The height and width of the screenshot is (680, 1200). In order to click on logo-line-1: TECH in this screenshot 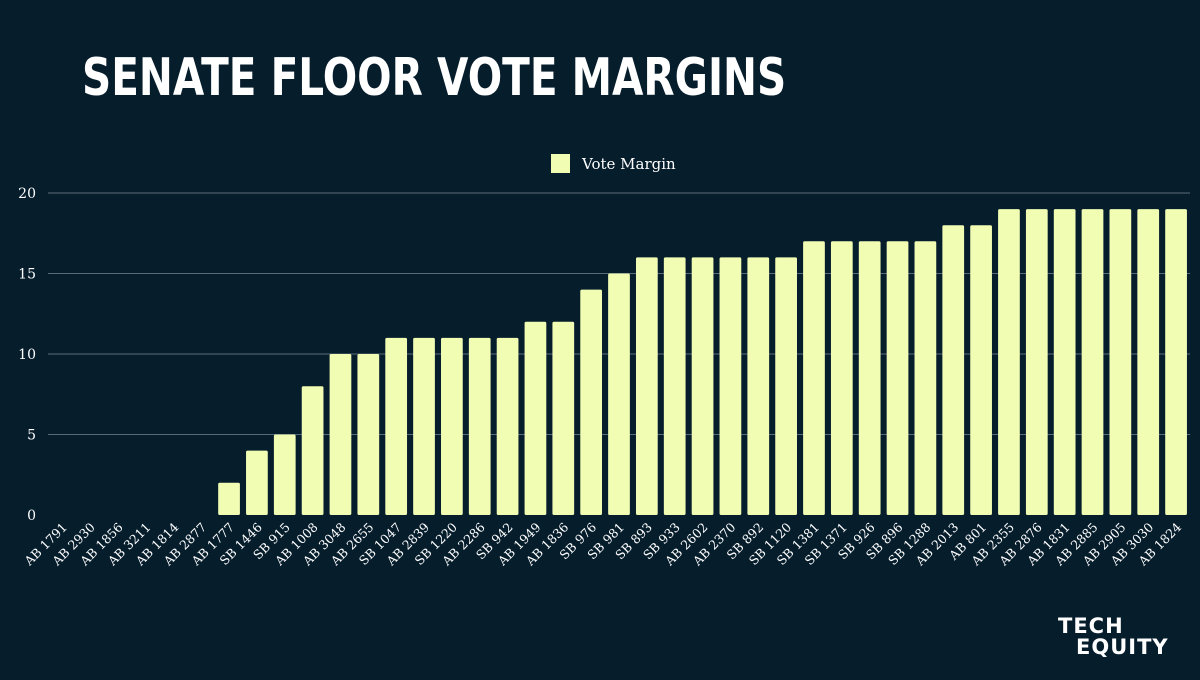, I will do `click(1091, 626)`.